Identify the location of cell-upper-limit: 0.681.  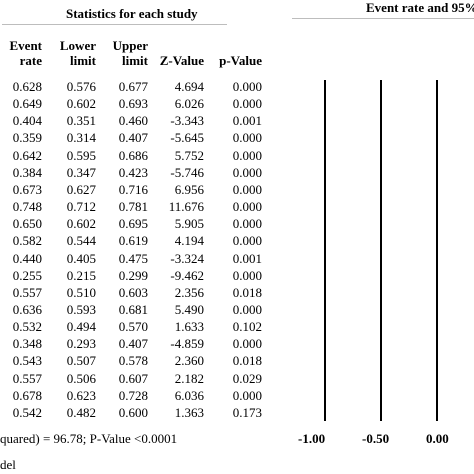
(133, 309).